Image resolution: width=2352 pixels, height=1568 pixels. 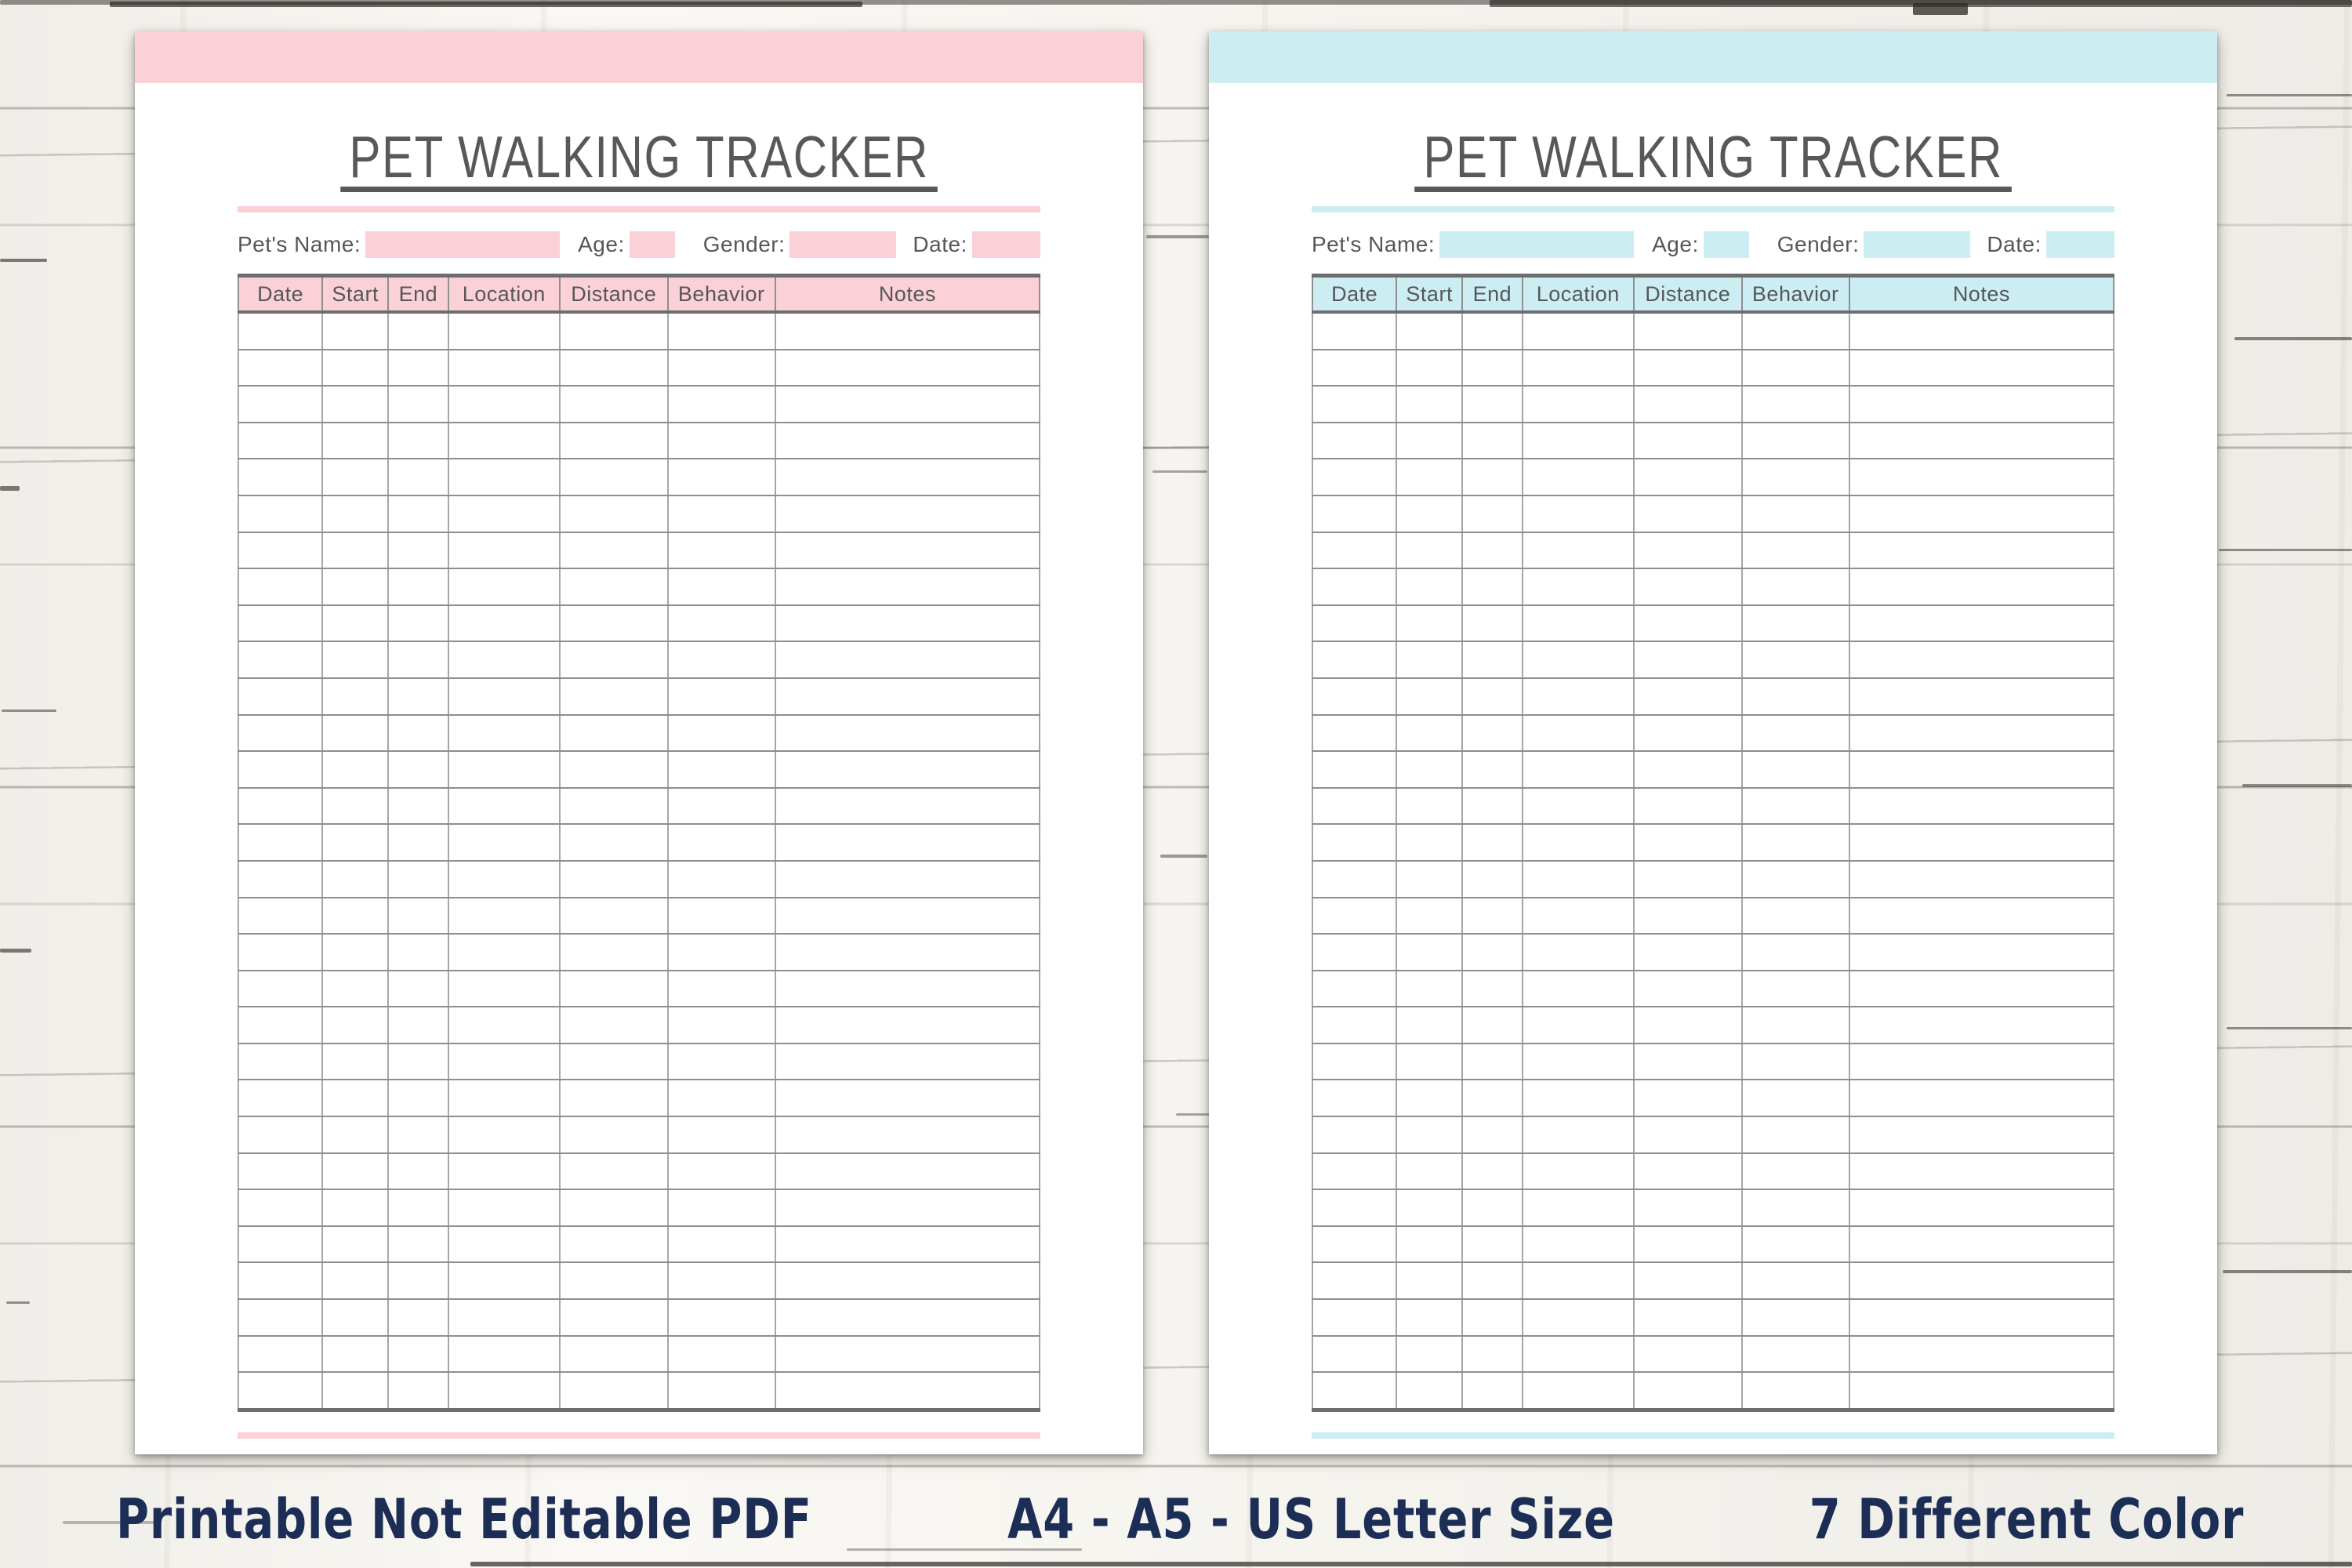 I want to click on gender-label: Gender:, so click(x=744, y=244).